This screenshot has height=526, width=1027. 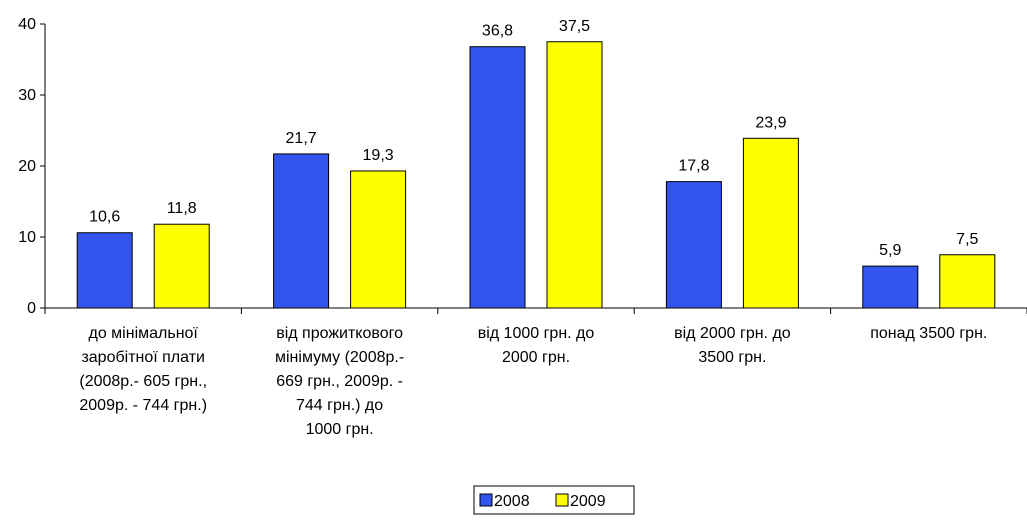 I want to click on category-label-line: понад 3500 грн., so click(x=928, y=333).